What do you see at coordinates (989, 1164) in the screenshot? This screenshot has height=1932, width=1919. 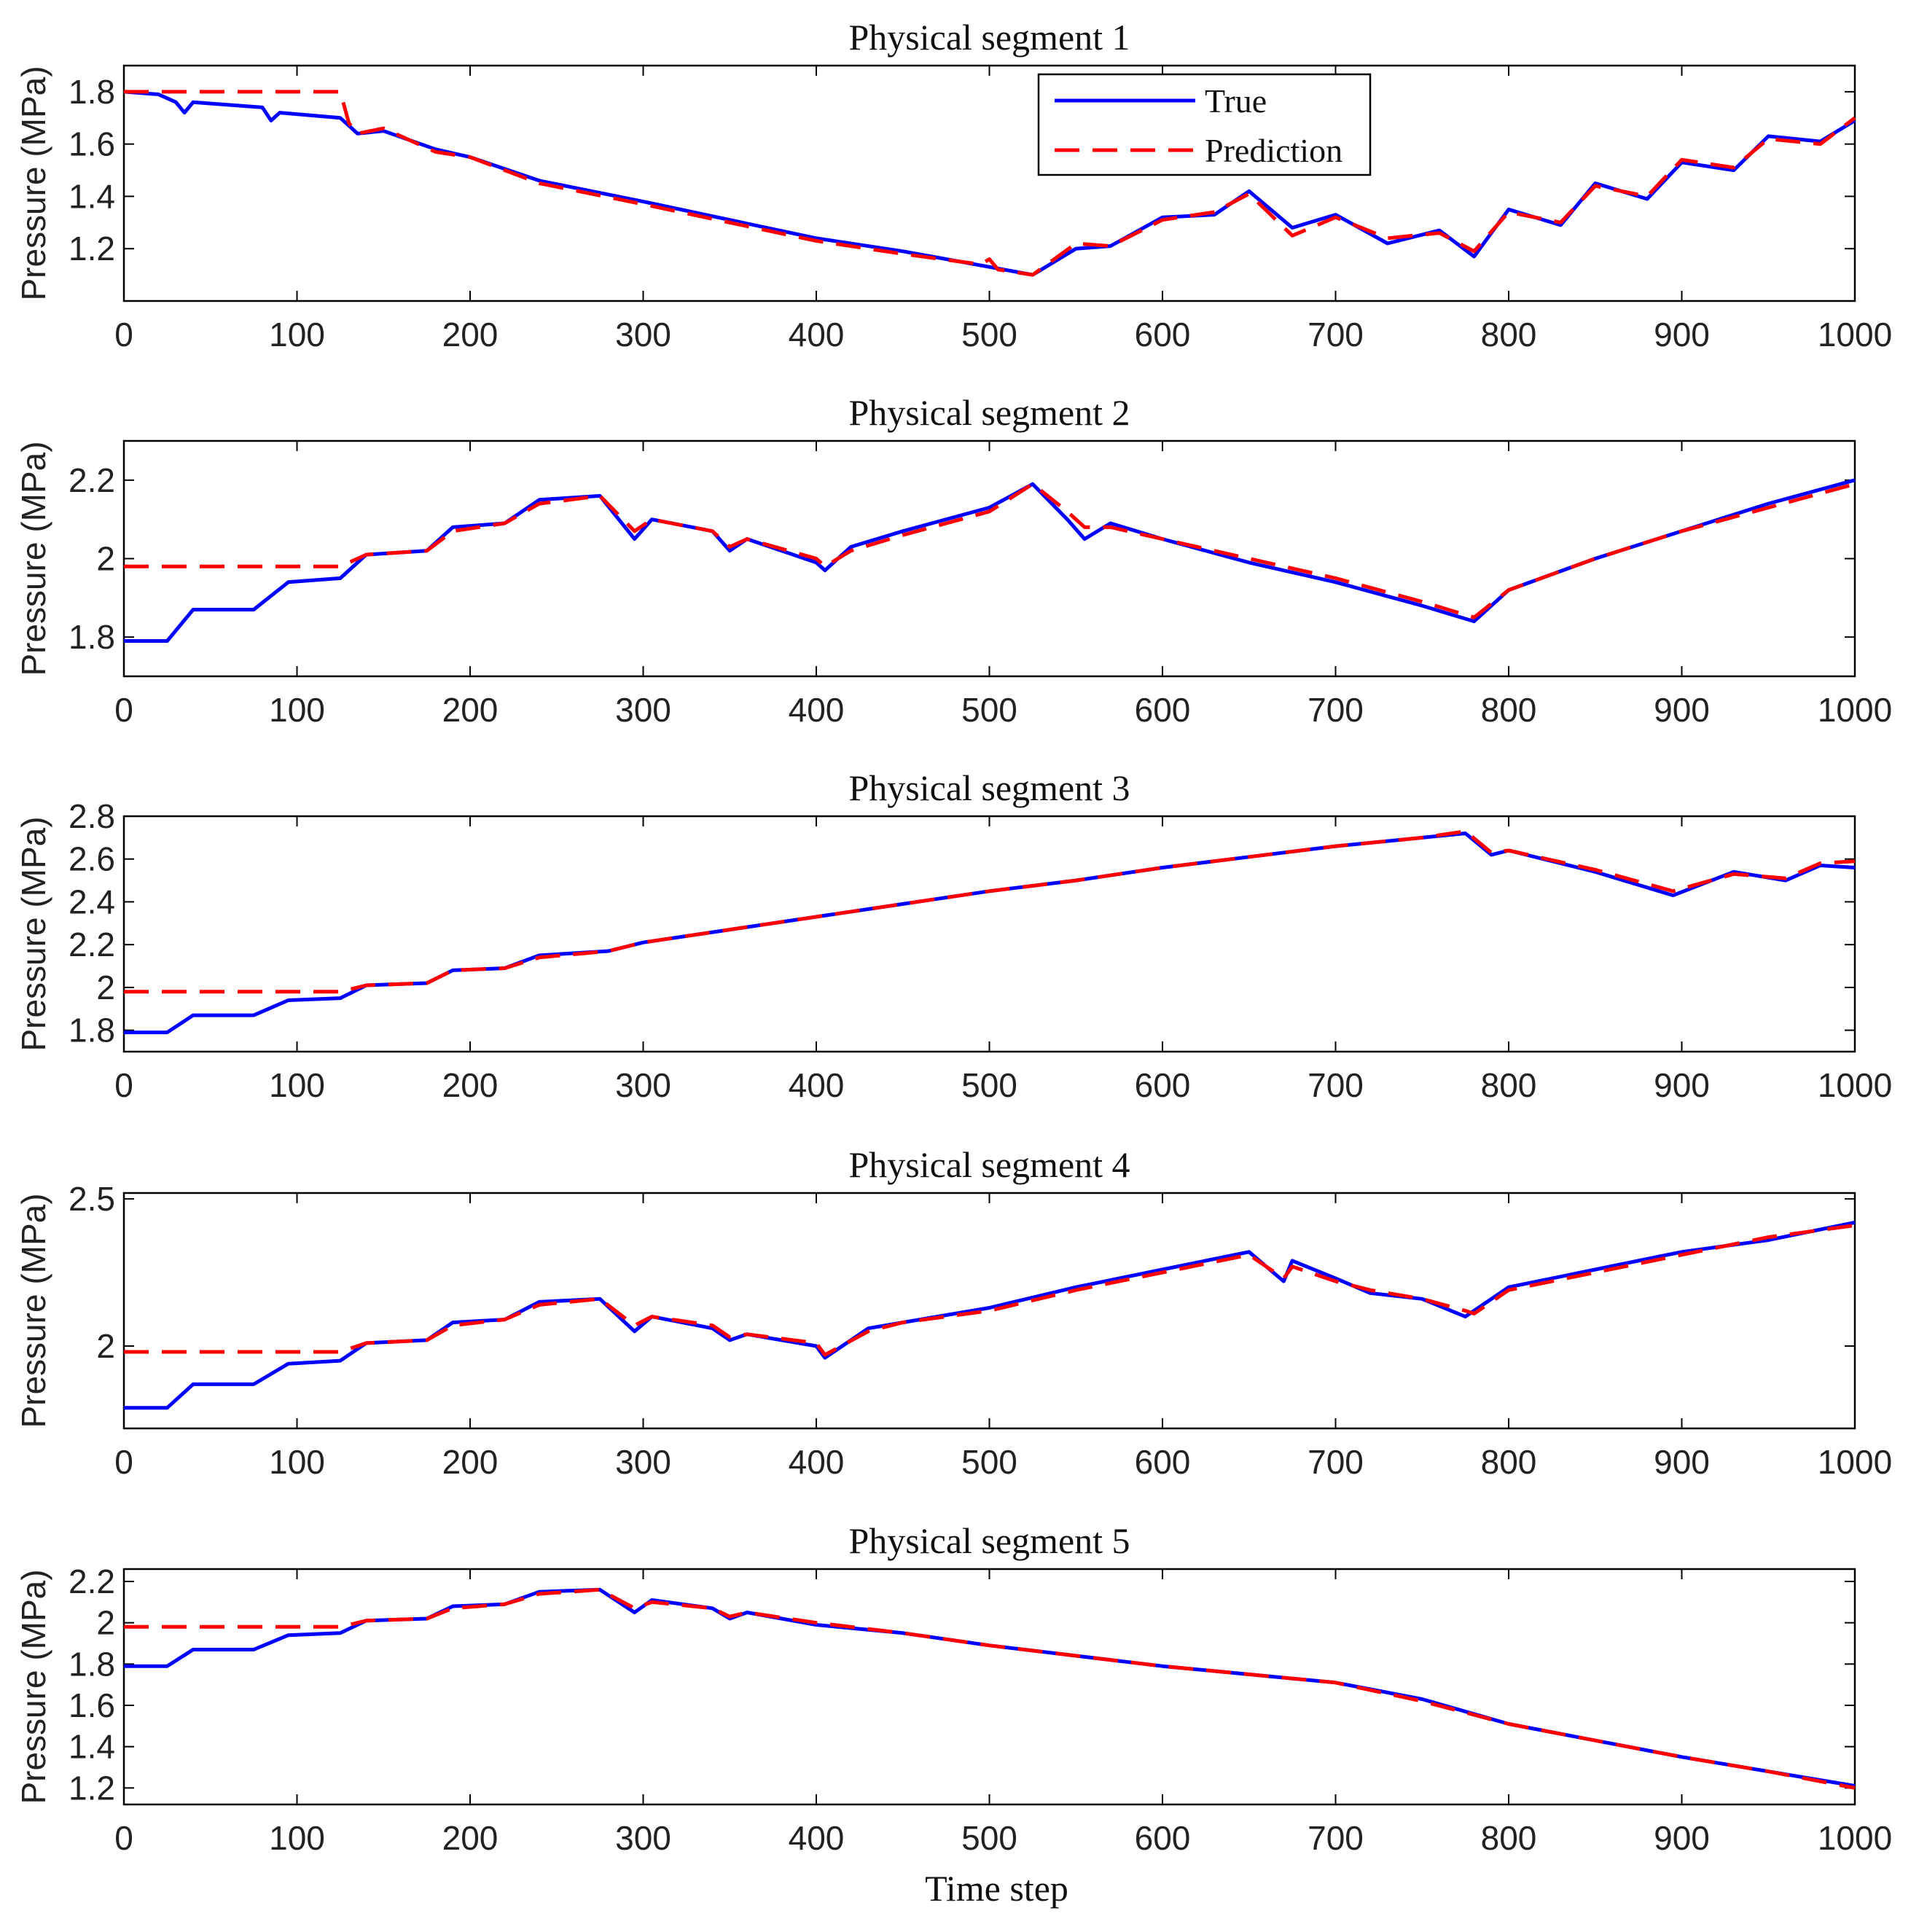 I see `subplot-title: Physical segment 4` at bounding box center [989, 1164].